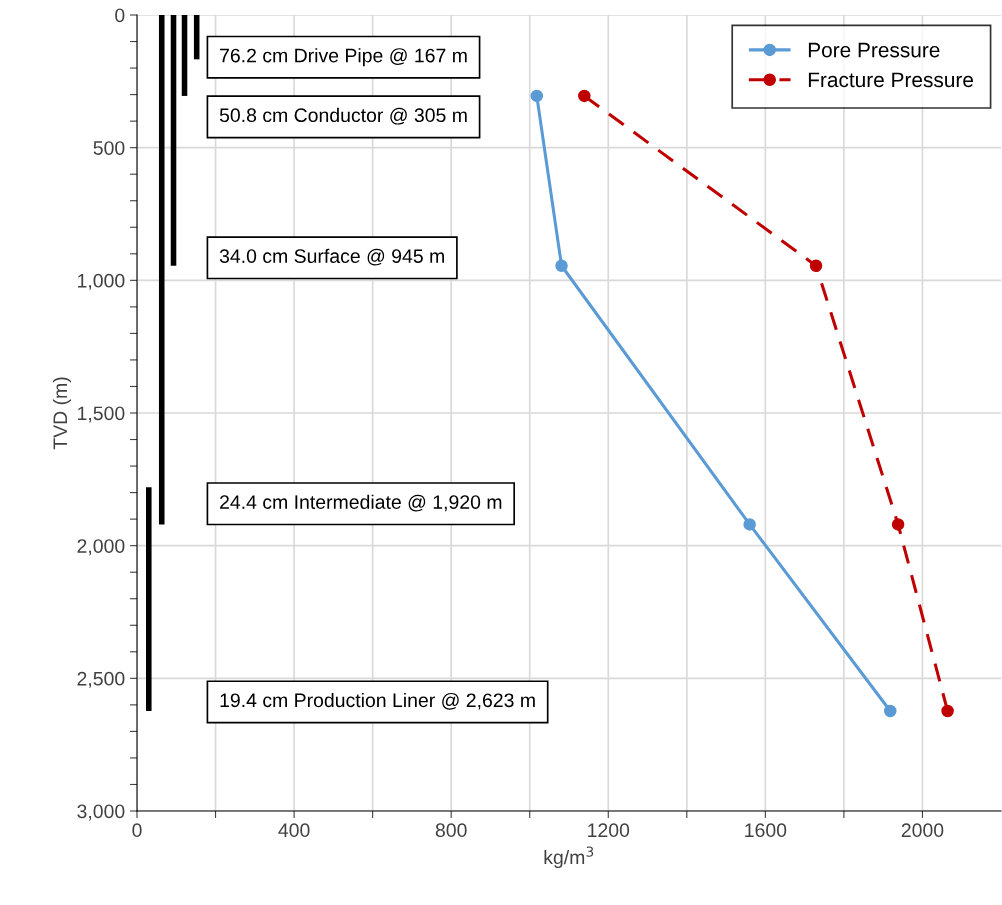 This screenshot has width=1002, height=905. What do you see at coordinates (101, 812) in the screenshot?
I see `y-tick-label: 3,000` at bounding box center [101, 812].